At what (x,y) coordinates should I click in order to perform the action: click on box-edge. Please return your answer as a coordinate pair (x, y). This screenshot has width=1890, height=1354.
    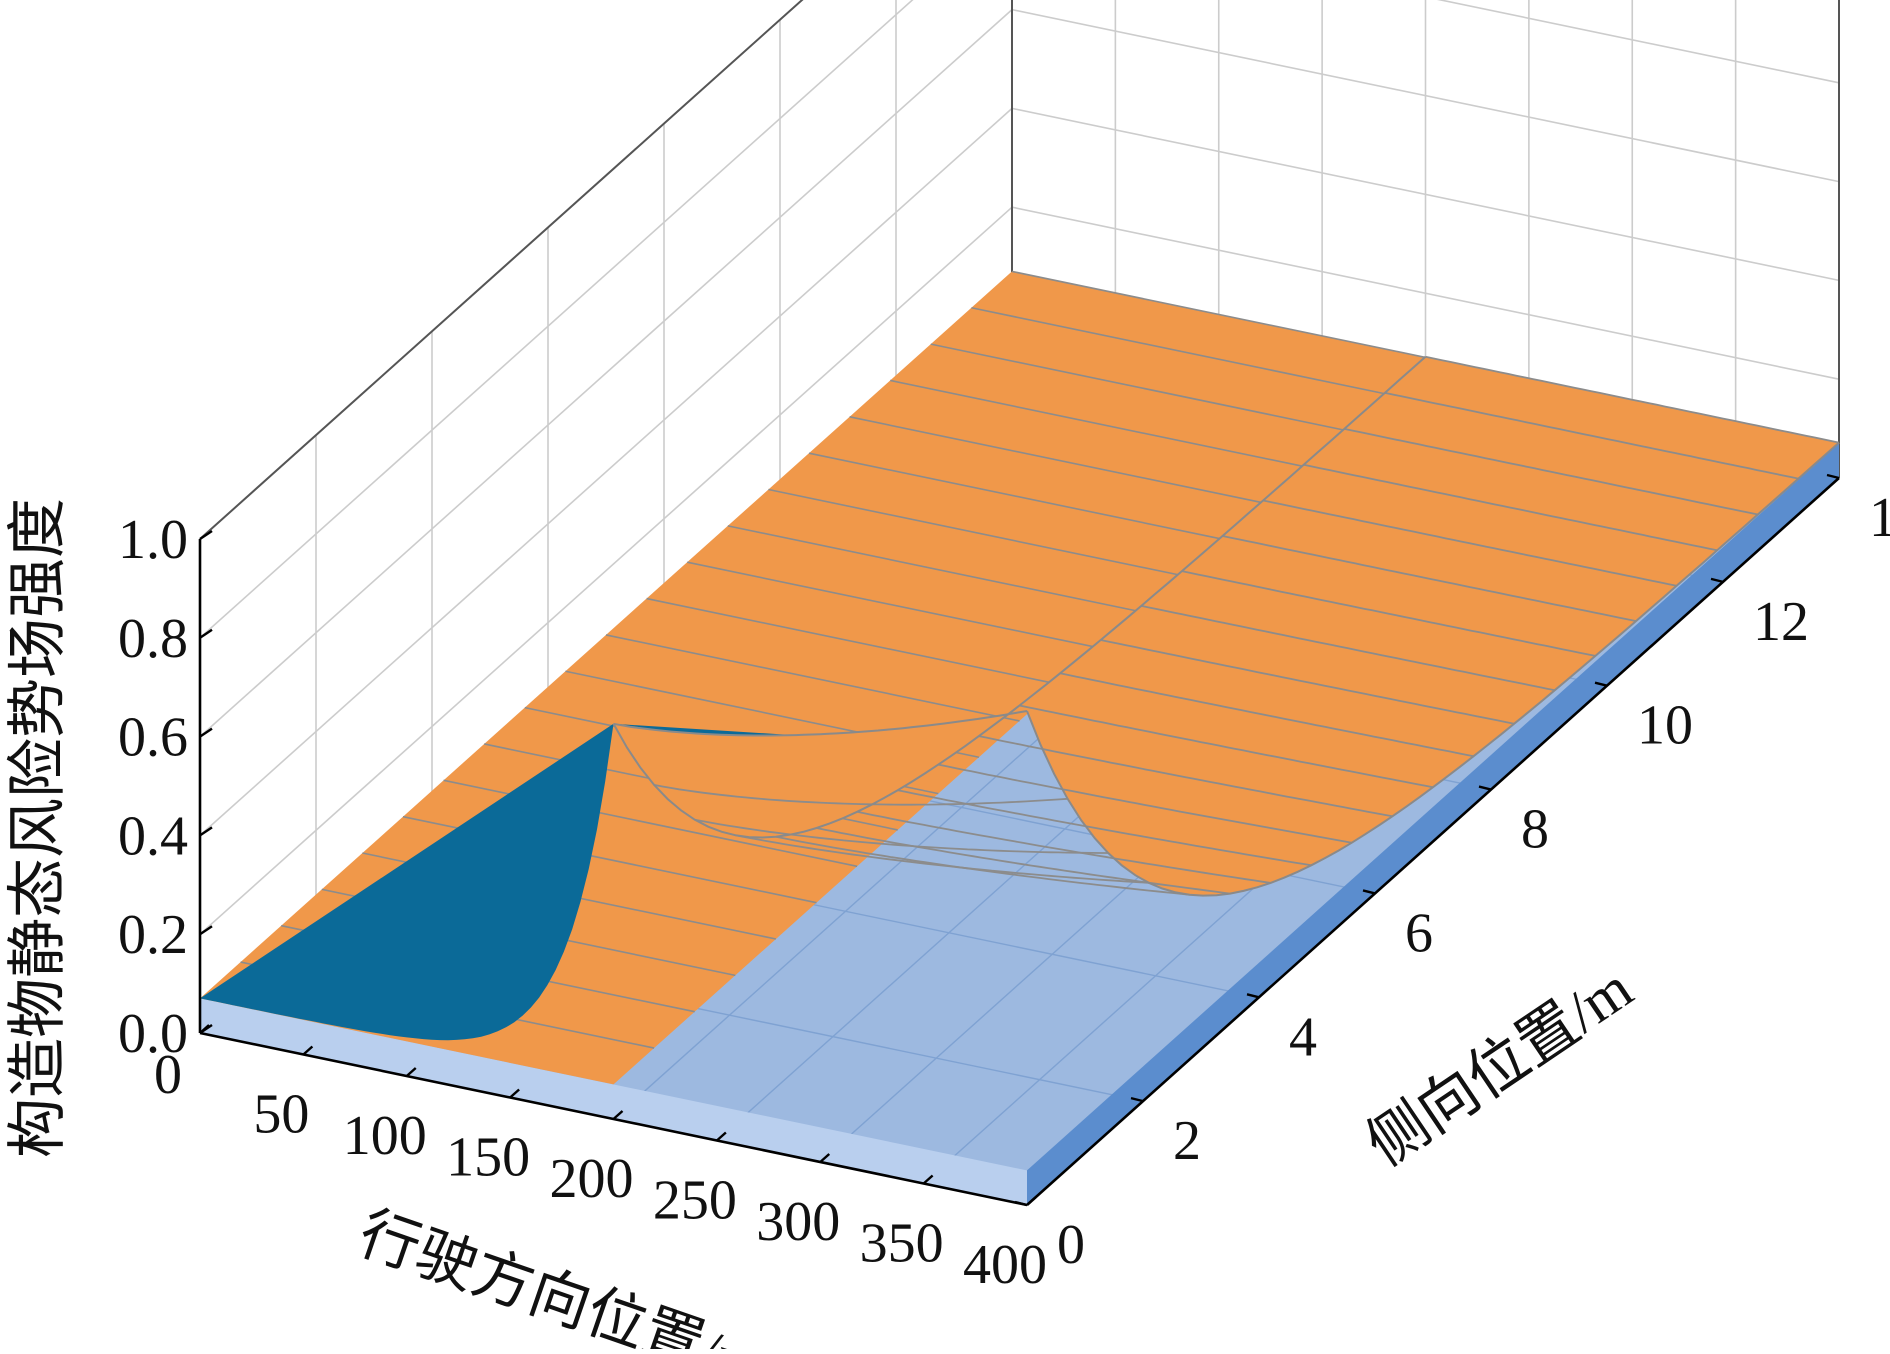
    Looking at the image, I should click on (501, 270).